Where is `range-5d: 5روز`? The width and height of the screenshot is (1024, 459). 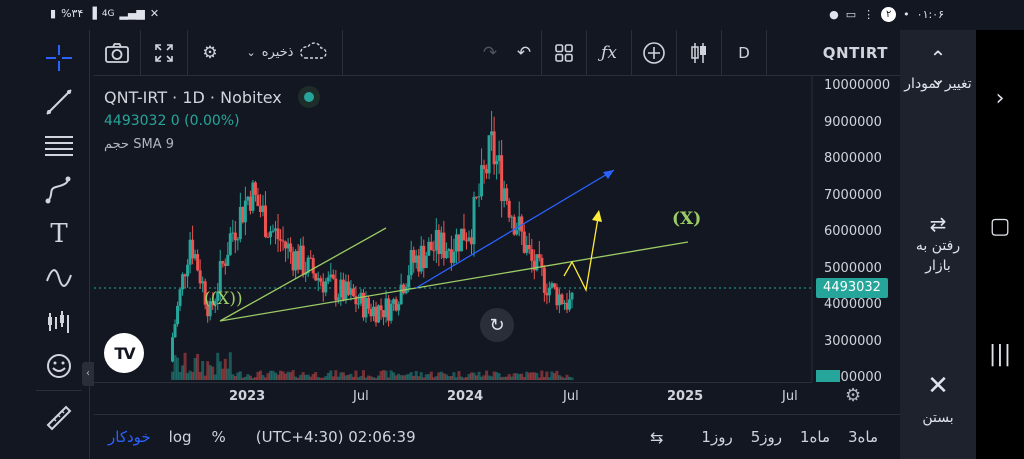
range-5d: 5روز is located at coordinates (766, 437).